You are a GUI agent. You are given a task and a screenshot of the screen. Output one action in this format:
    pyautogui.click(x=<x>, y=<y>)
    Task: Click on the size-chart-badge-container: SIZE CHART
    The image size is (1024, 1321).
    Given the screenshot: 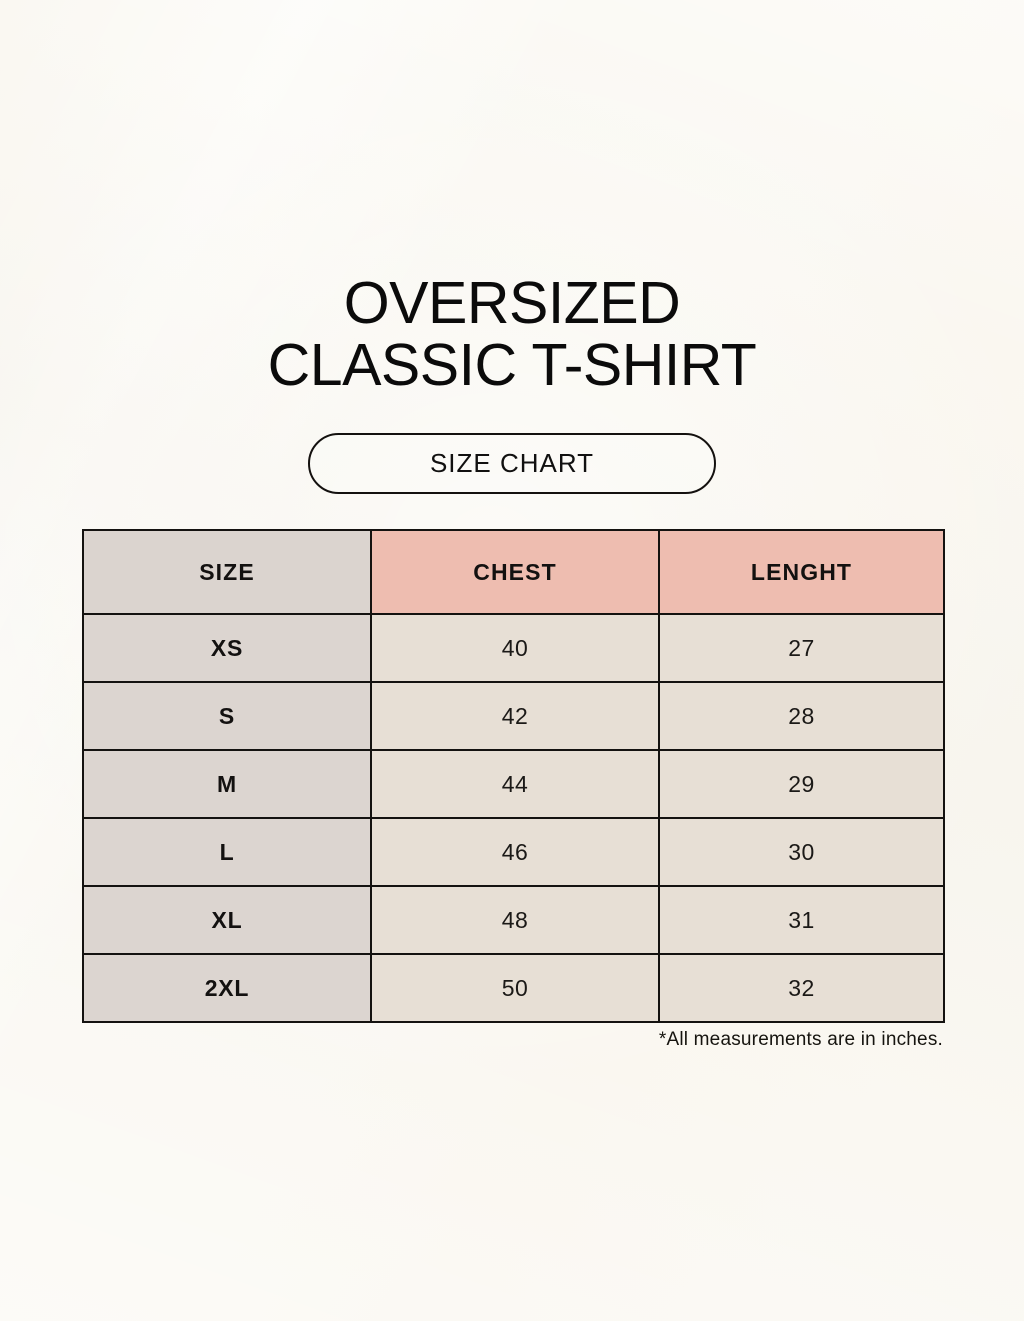 What is the action you would take?
    pyautogui.click(x=512, y=463)
    